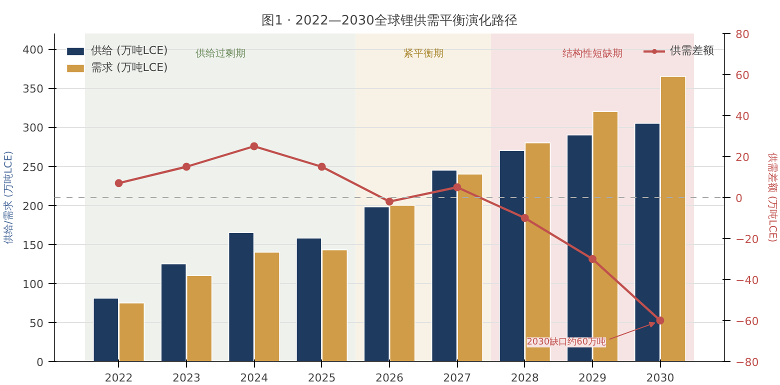 This screenshot has width=780, height=385. What do you see at coordinates (322, 378) in the screenshot?
I see `x-tick-label: 2025` at bounding box center [322, 378].